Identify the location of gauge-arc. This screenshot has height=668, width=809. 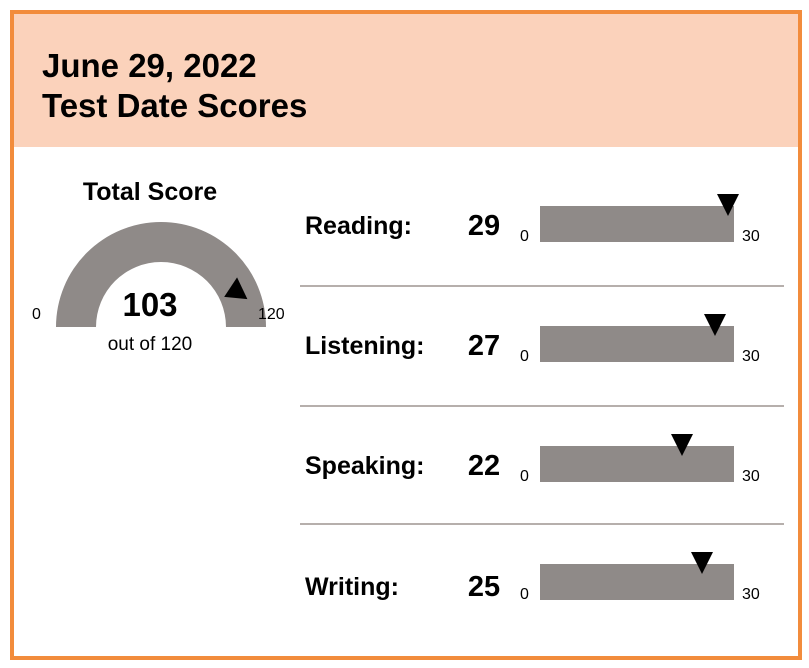
(161, 274).